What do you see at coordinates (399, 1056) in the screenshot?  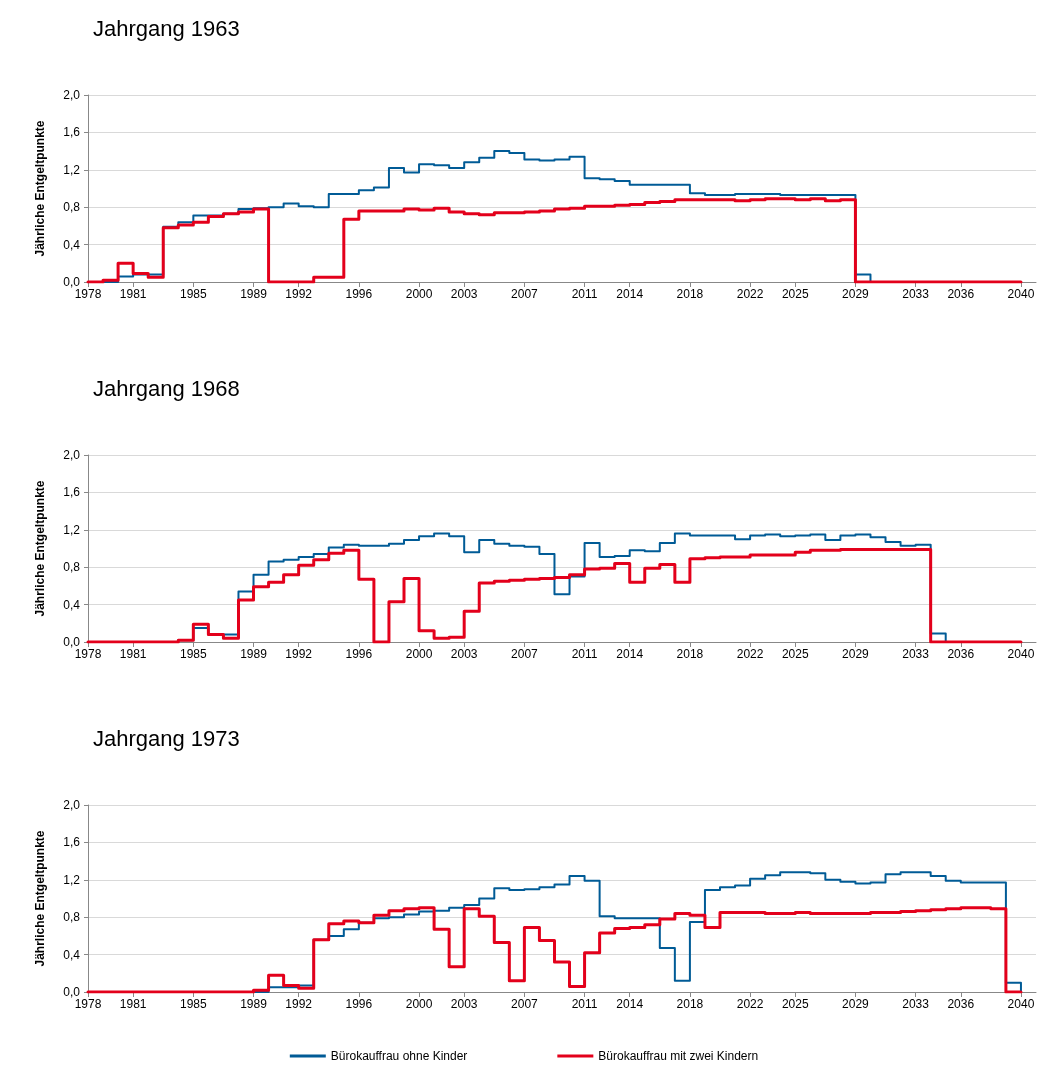 I see `legend-label: Bürokauffrau ohne Kinder` at bounding box center [399, 1056].